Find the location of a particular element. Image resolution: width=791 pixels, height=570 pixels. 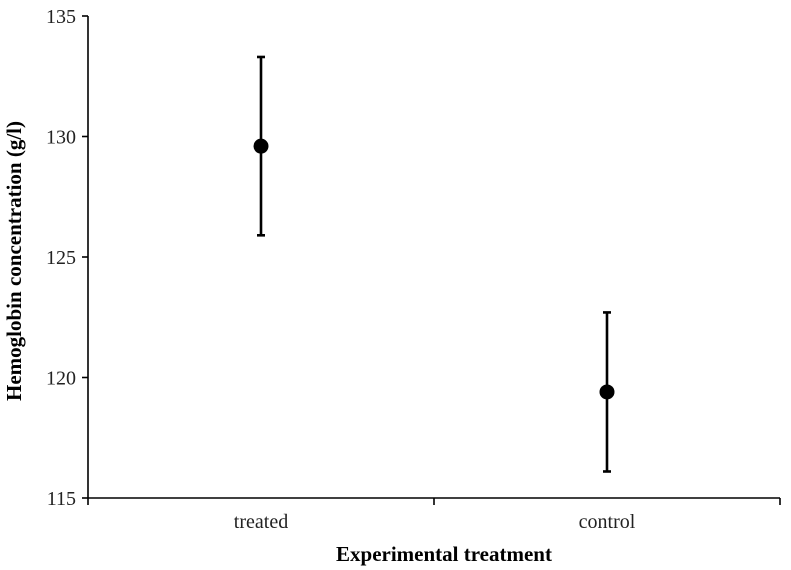

x-axis: treated control is located at coordinates (434, 515).